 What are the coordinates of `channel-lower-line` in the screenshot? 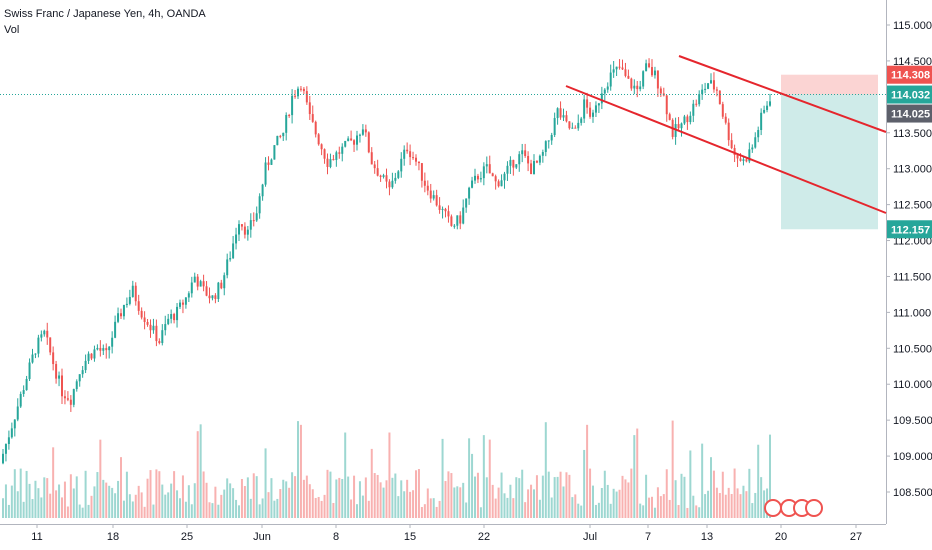 It's located at (726, 149).